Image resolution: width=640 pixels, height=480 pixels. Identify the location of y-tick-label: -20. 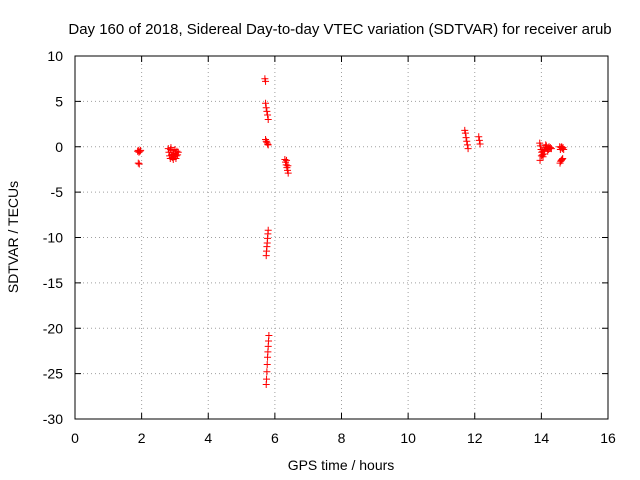
(53, 328).